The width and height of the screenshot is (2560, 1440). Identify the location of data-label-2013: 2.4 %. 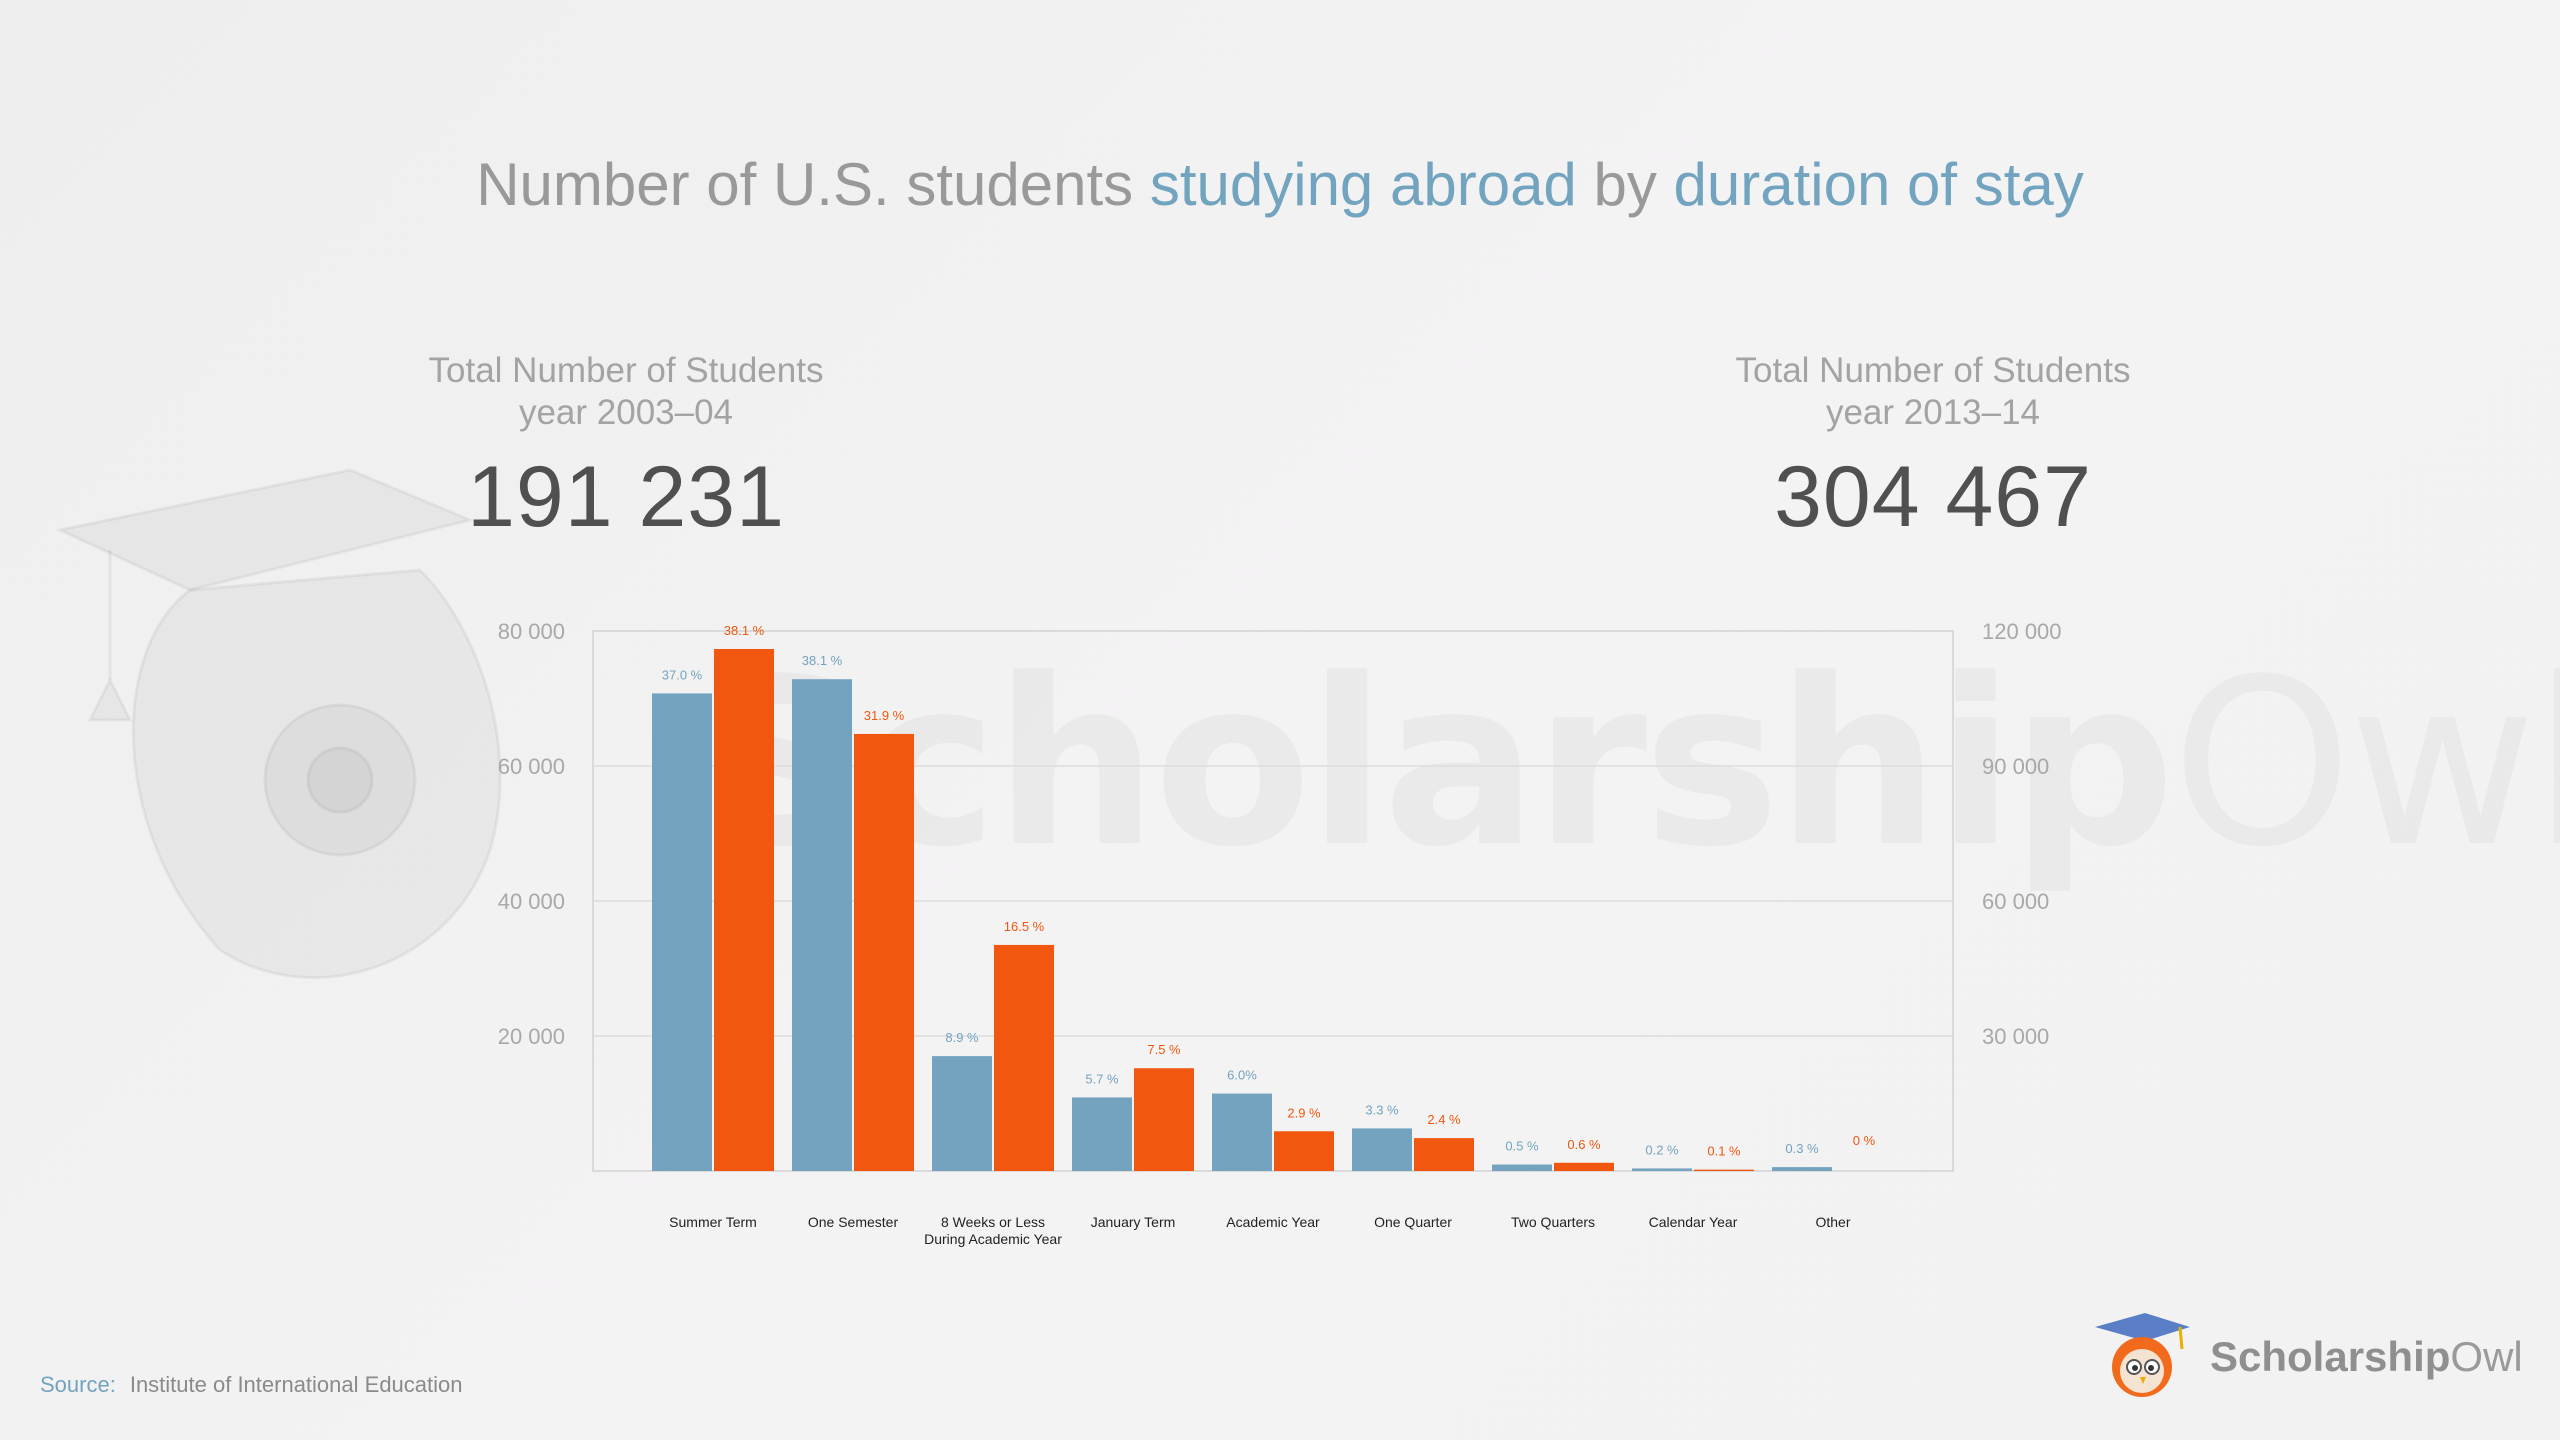
(1444, 1119).